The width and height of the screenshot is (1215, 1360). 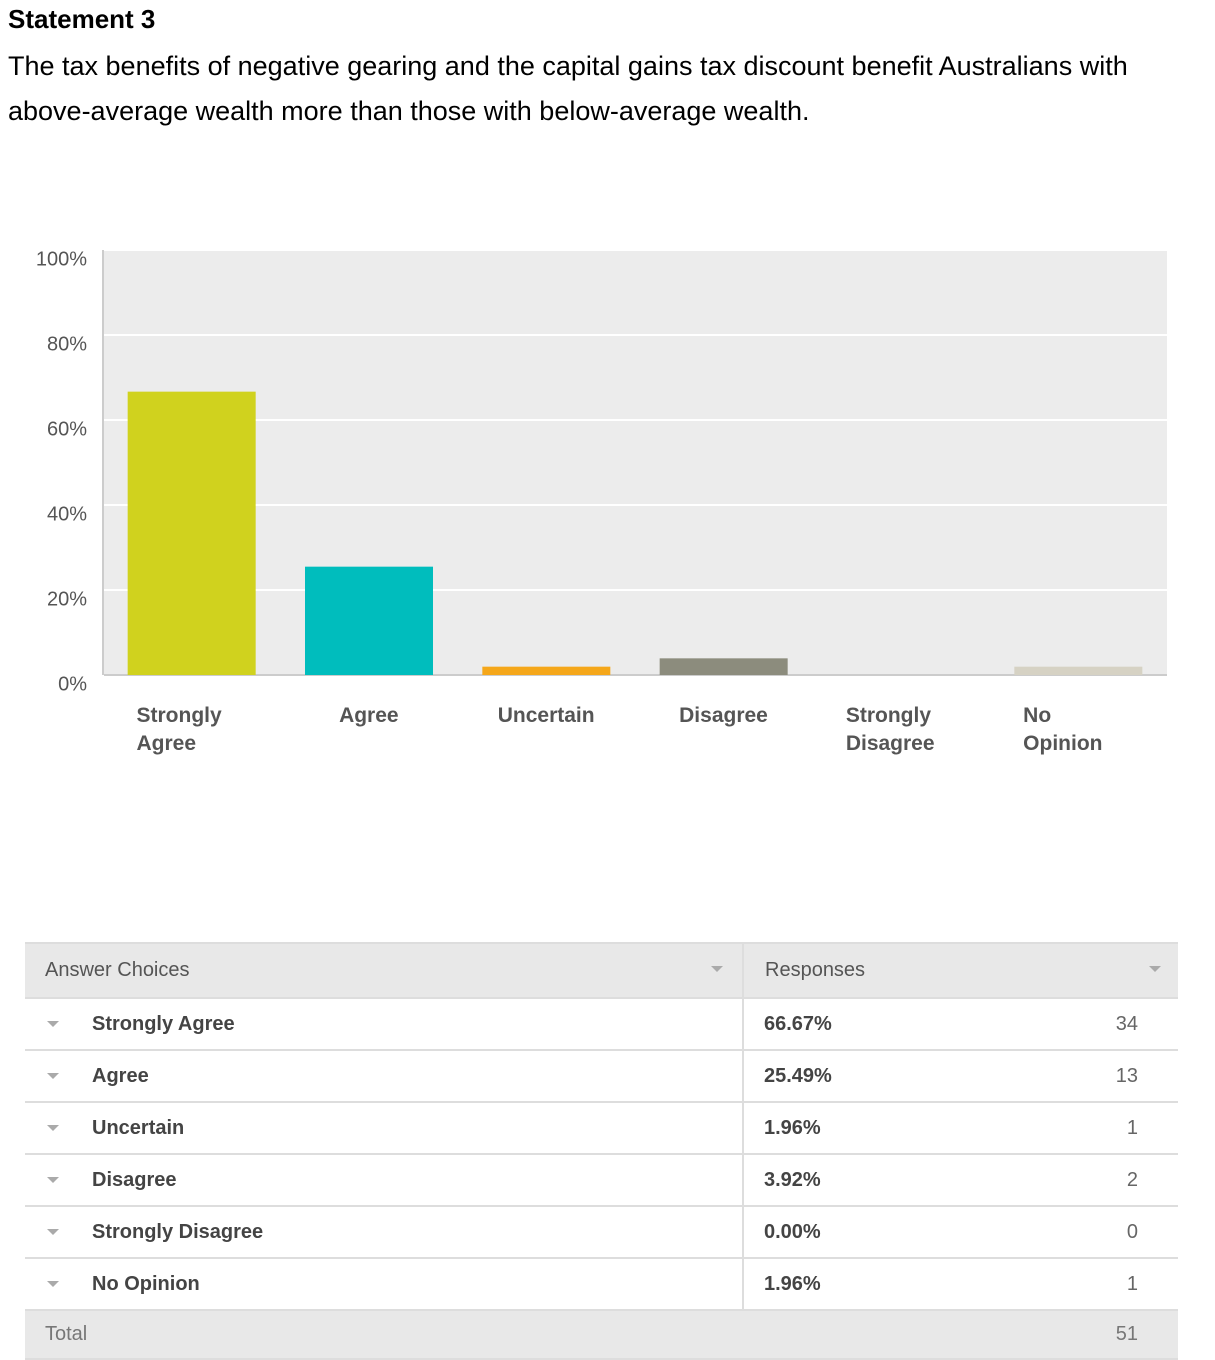 I want to click on x-tick-label: Disagree, so click(x=723, y=715).